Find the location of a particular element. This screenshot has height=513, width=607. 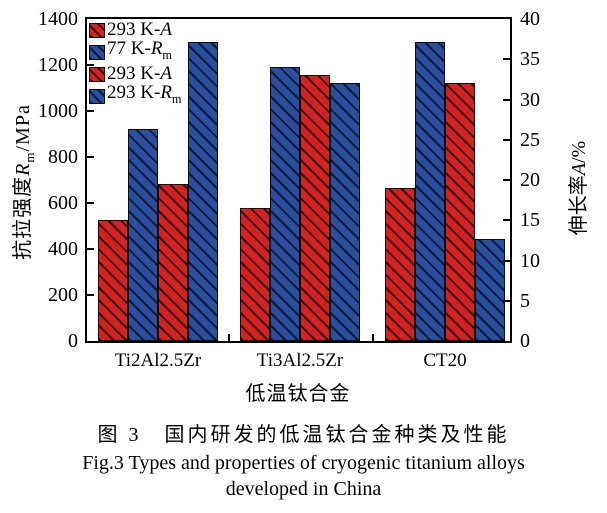

caption-chinese: 图 3 国内研发的低温钛合金种类及性能 is located at coordinates (303, 435).